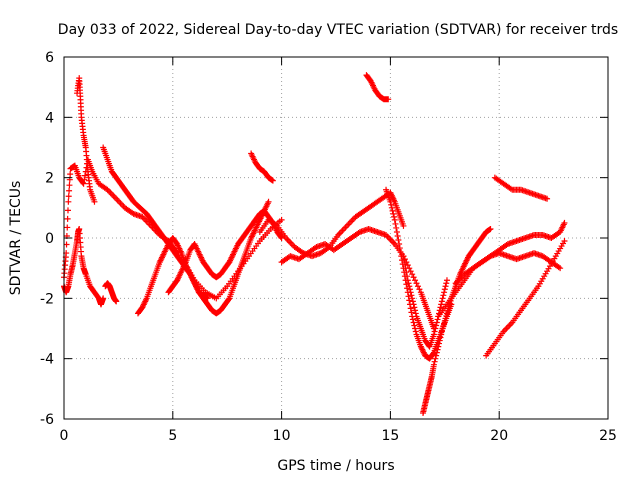 This screenshot has height=480, width=640. I want to click on x-tick-label: 10, so click(282, 436).